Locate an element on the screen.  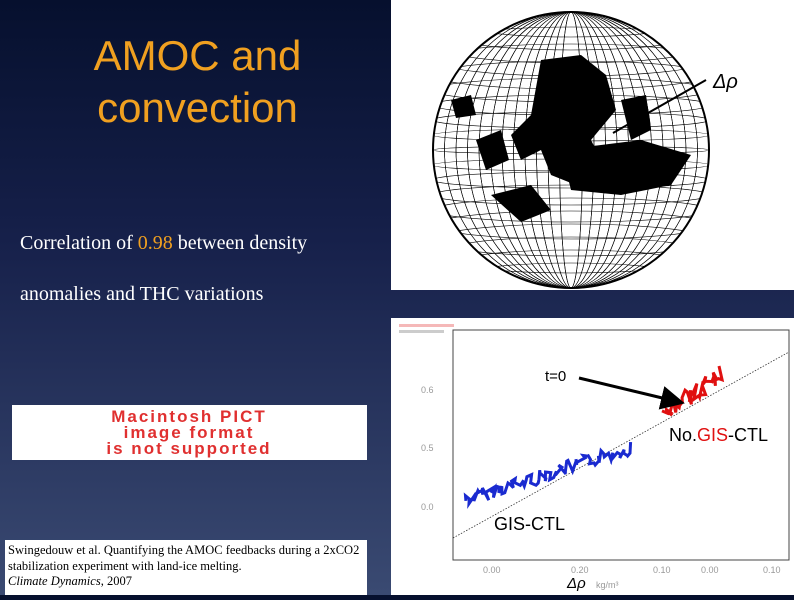
plot-header-faded is located at coordinates (426, 325).